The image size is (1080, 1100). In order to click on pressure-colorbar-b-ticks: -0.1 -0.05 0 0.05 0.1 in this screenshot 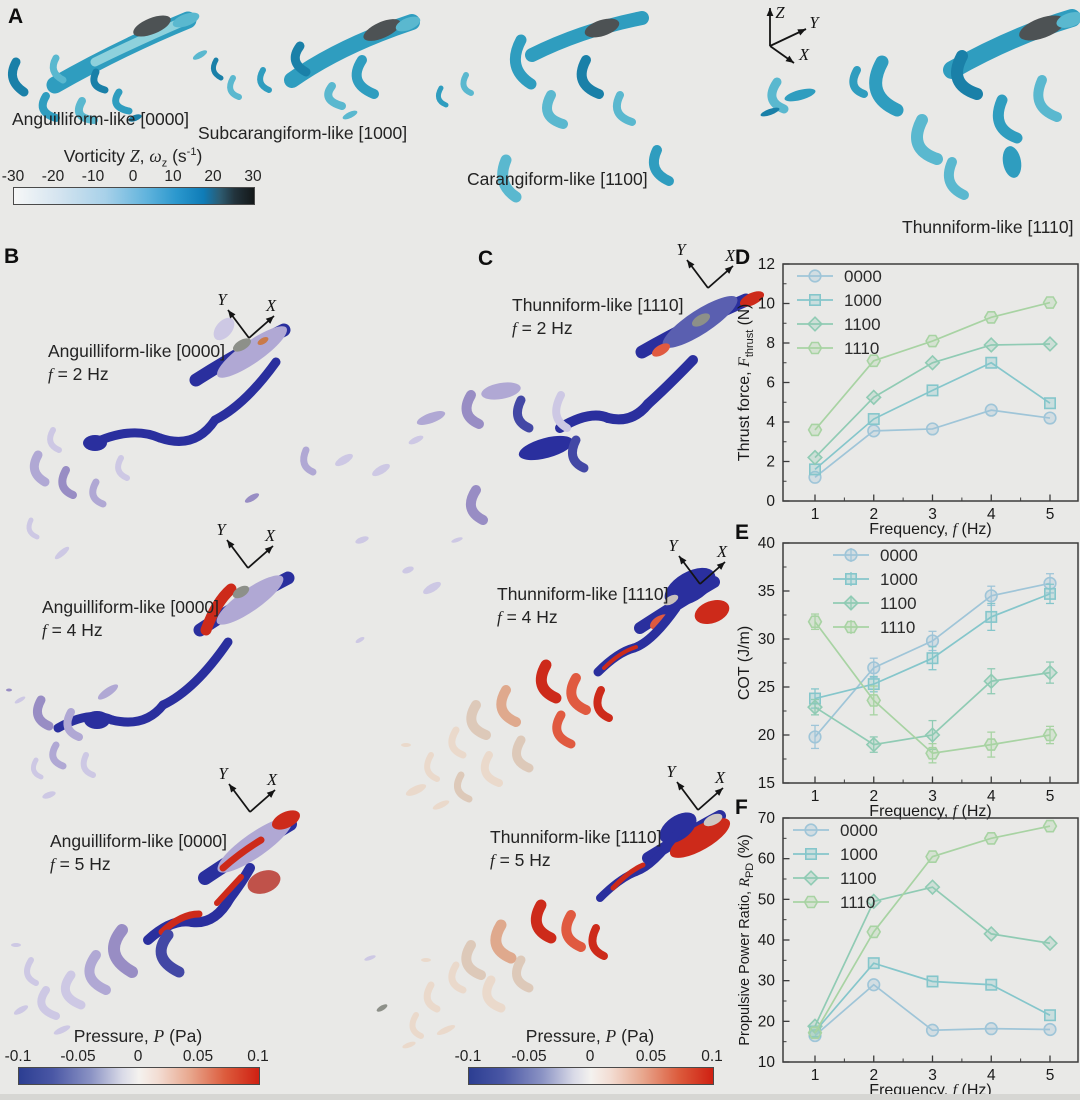, I will do `click(136, 1056)`.